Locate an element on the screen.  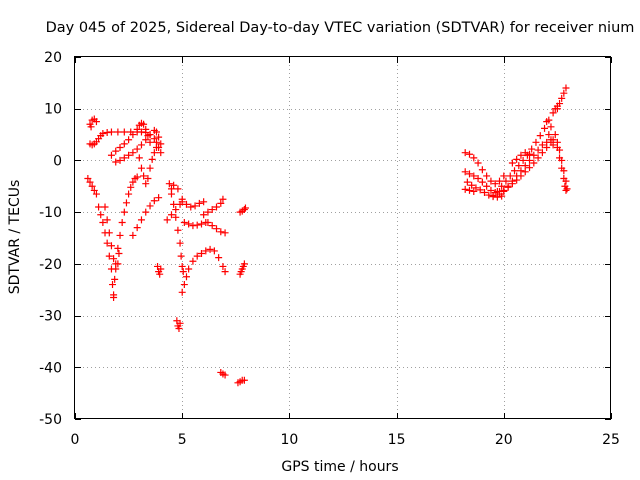
y-axis-label: SDTVAR / TECUs is located at coordinates (15, 237).